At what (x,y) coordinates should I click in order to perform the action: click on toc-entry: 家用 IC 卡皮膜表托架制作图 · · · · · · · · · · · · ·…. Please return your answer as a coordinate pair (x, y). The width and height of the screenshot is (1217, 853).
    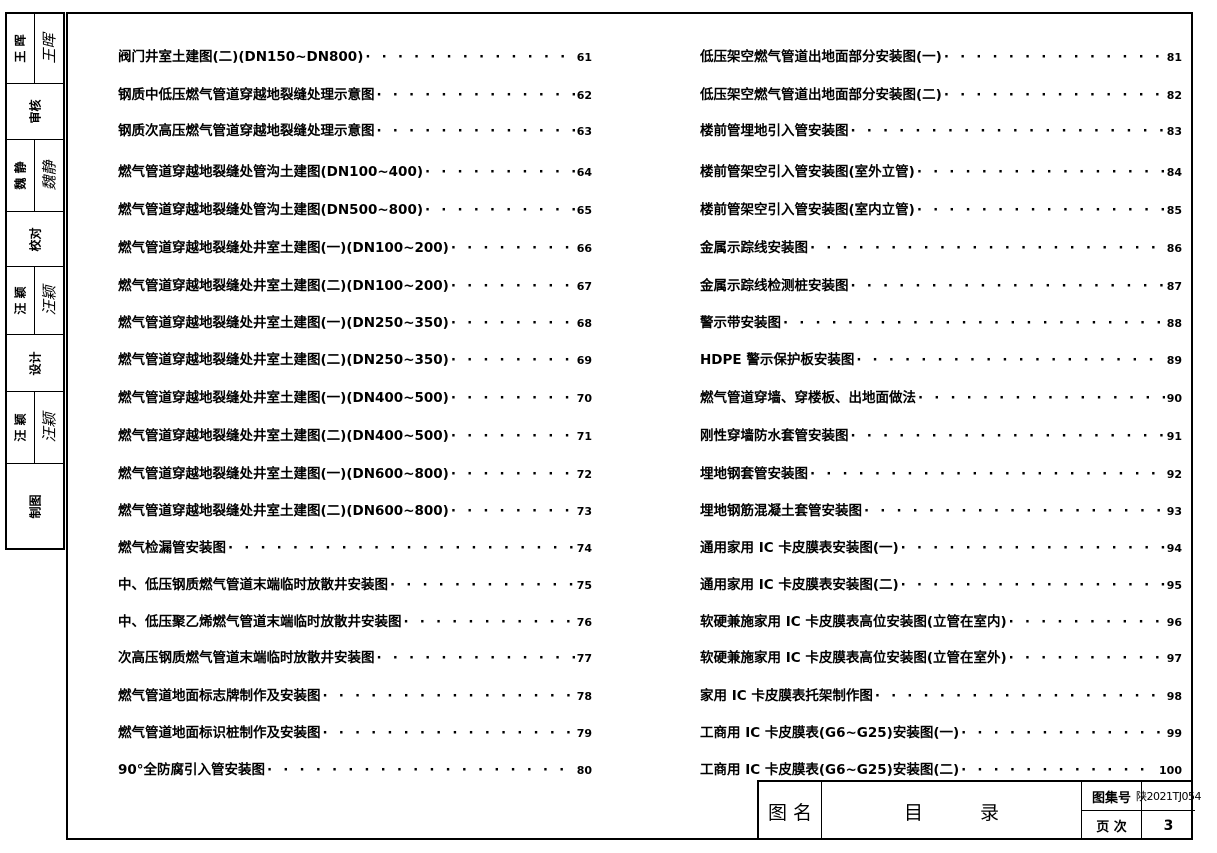
    Looking at the image, I should click on (941, 694).